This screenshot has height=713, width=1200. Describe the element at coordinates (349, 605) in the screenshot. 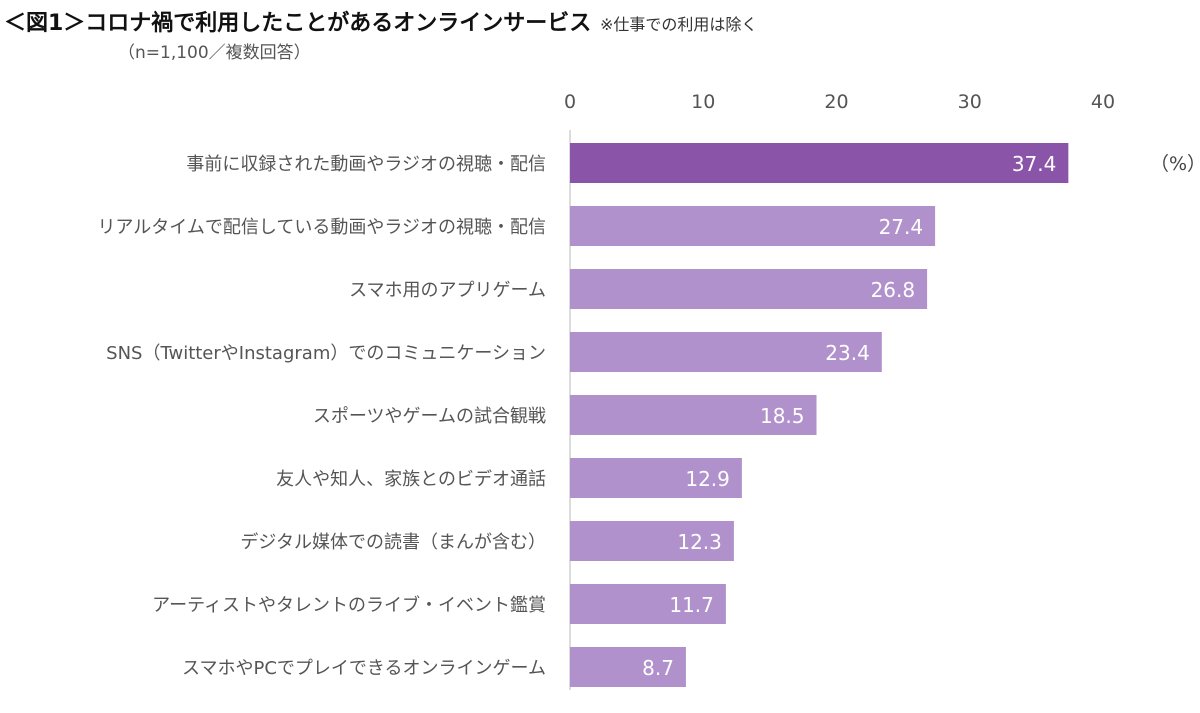

I see `category-label: アーティストやタレントのライブ・イベント鑑賞` at that location.